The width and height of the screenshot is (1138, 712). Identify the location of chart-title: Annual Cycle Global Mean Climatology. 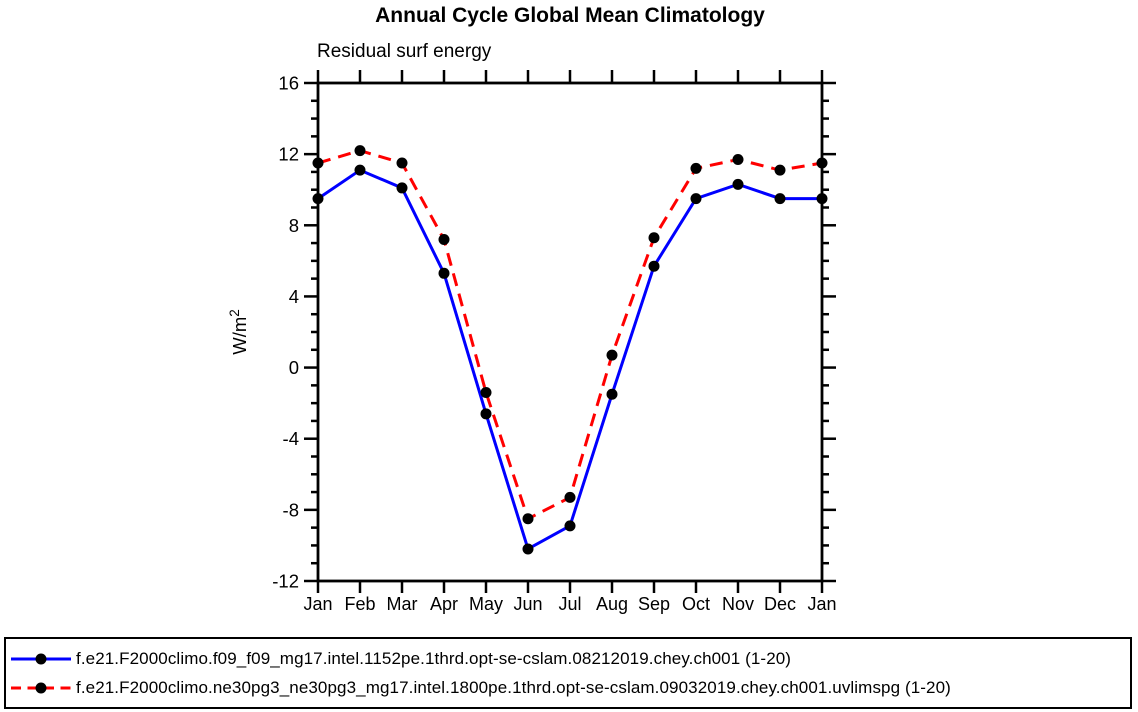
(570, 15).